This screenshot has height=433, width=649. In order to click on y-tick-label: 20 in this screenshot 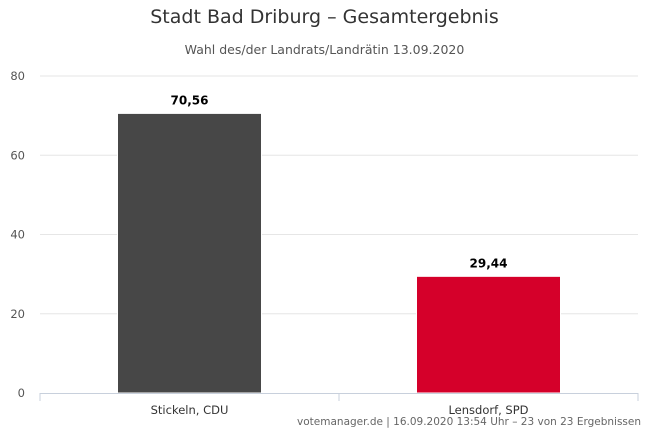, I will do `click(17, 314)`.